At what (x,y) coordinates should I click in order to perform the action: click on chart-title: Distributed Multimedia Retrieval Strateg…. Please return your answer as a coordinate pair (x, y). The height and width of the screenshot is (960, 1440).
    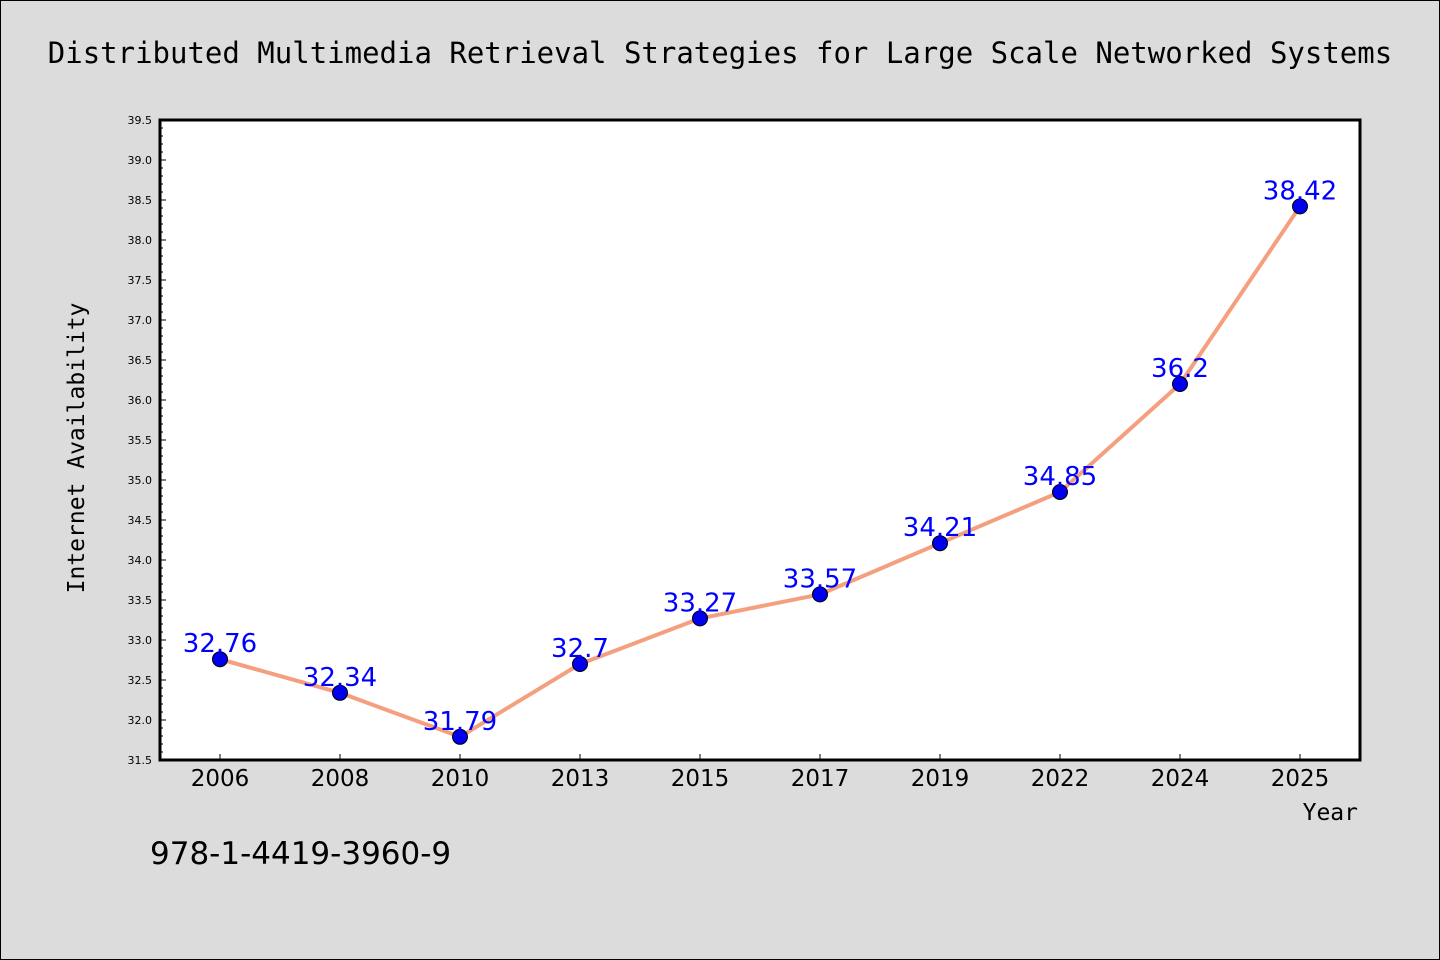
    Looking at the image, I should click on (720, 53).